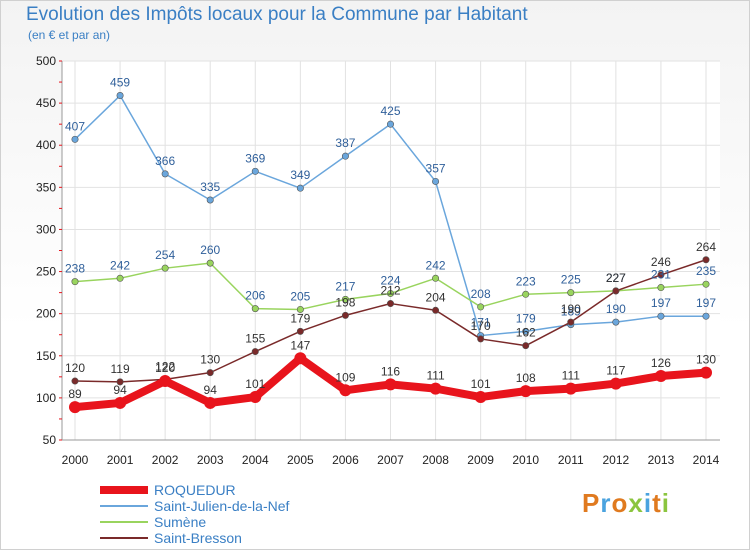 The image size is (750, 550). Describe the element at coordinates (436, 297) in the screenshot. I see `data-label: 204` at that location.